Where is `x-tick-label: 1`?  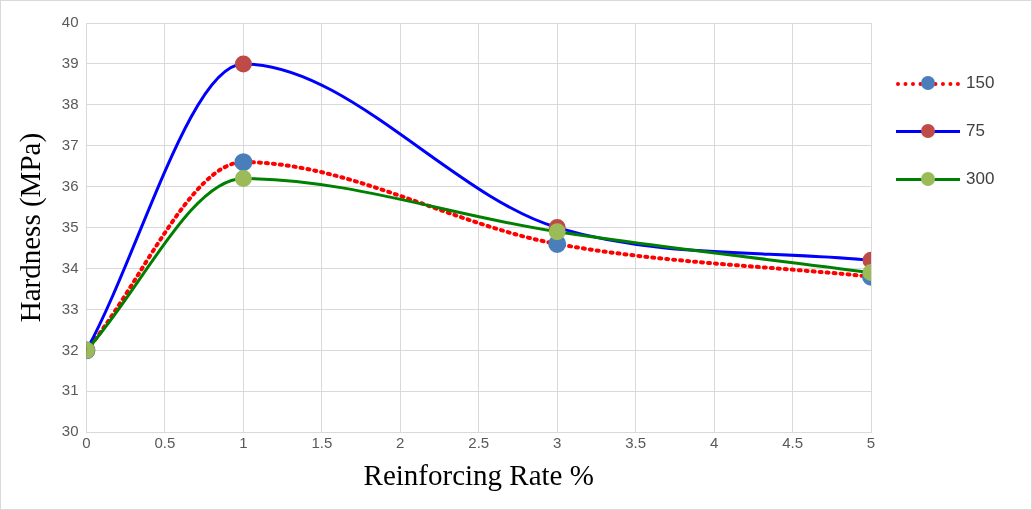 x-tick-label: 1 is located at coordinates (243, 443).